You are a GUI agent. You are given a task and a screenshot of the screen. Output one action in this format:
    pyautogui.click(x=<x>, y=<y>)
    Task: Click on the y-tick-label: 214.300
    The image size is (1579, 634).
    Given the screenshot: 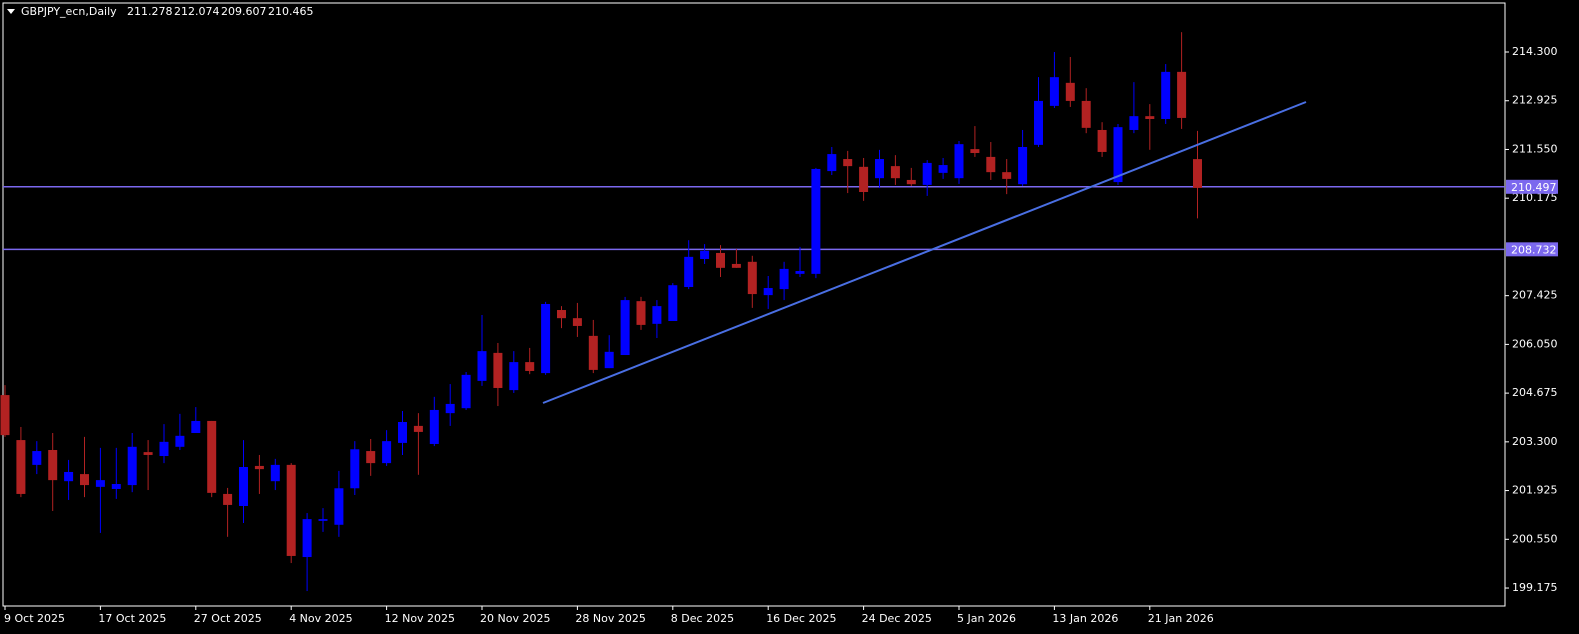 What is the action you would take?
    pyautogui.click(x=1535, y=51)
    